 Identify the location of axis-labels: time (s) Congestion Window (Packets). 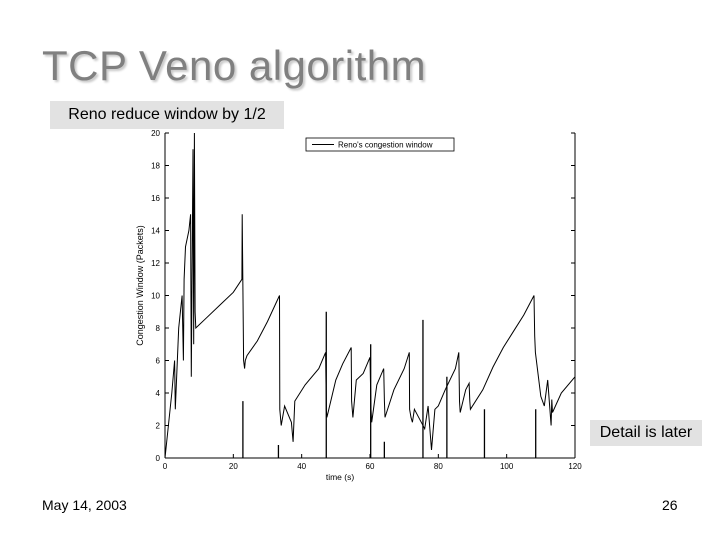
(244, 353).